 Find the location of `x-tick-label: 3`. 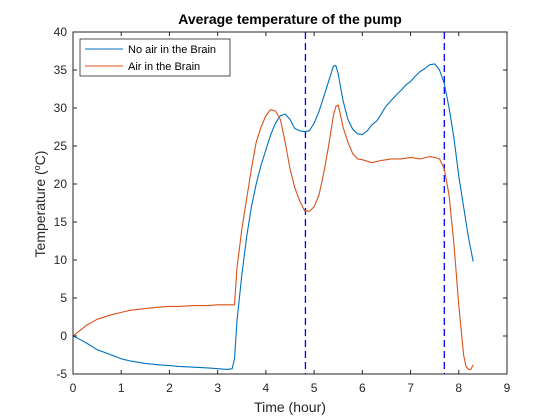

x-tick-label: 3 is located at coordinates (217, 388).